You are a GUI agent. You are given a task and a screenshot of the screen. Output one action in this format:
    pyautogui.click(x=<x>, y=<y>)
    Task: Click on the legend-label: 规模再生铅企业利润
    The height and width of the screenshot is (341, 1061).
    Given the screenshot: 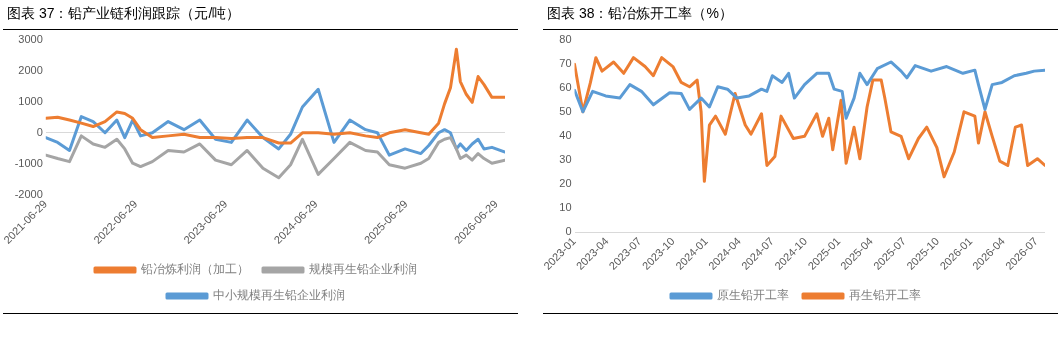 What is the action you would take?
    pyautogui.click(x=363, y=269)
    